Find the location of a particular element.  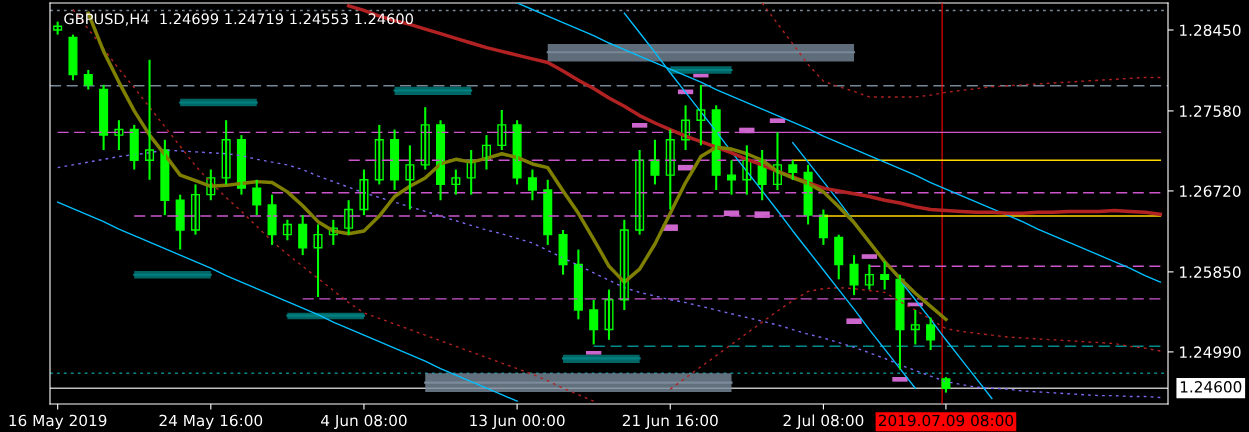

y-tick-label: 1.25850 is located at coordinates (1210, 272).